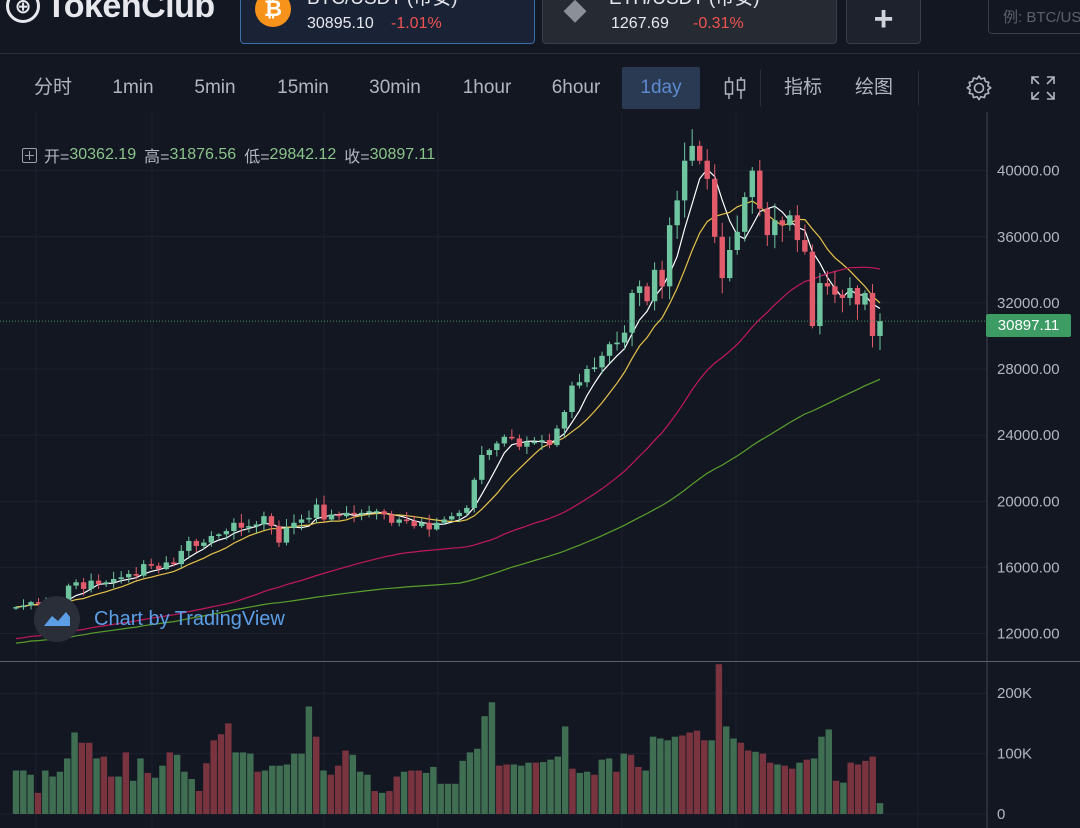 The image size is (1080, 828). I want to click on last-price-label: 30897.11, so click(1028, 325).